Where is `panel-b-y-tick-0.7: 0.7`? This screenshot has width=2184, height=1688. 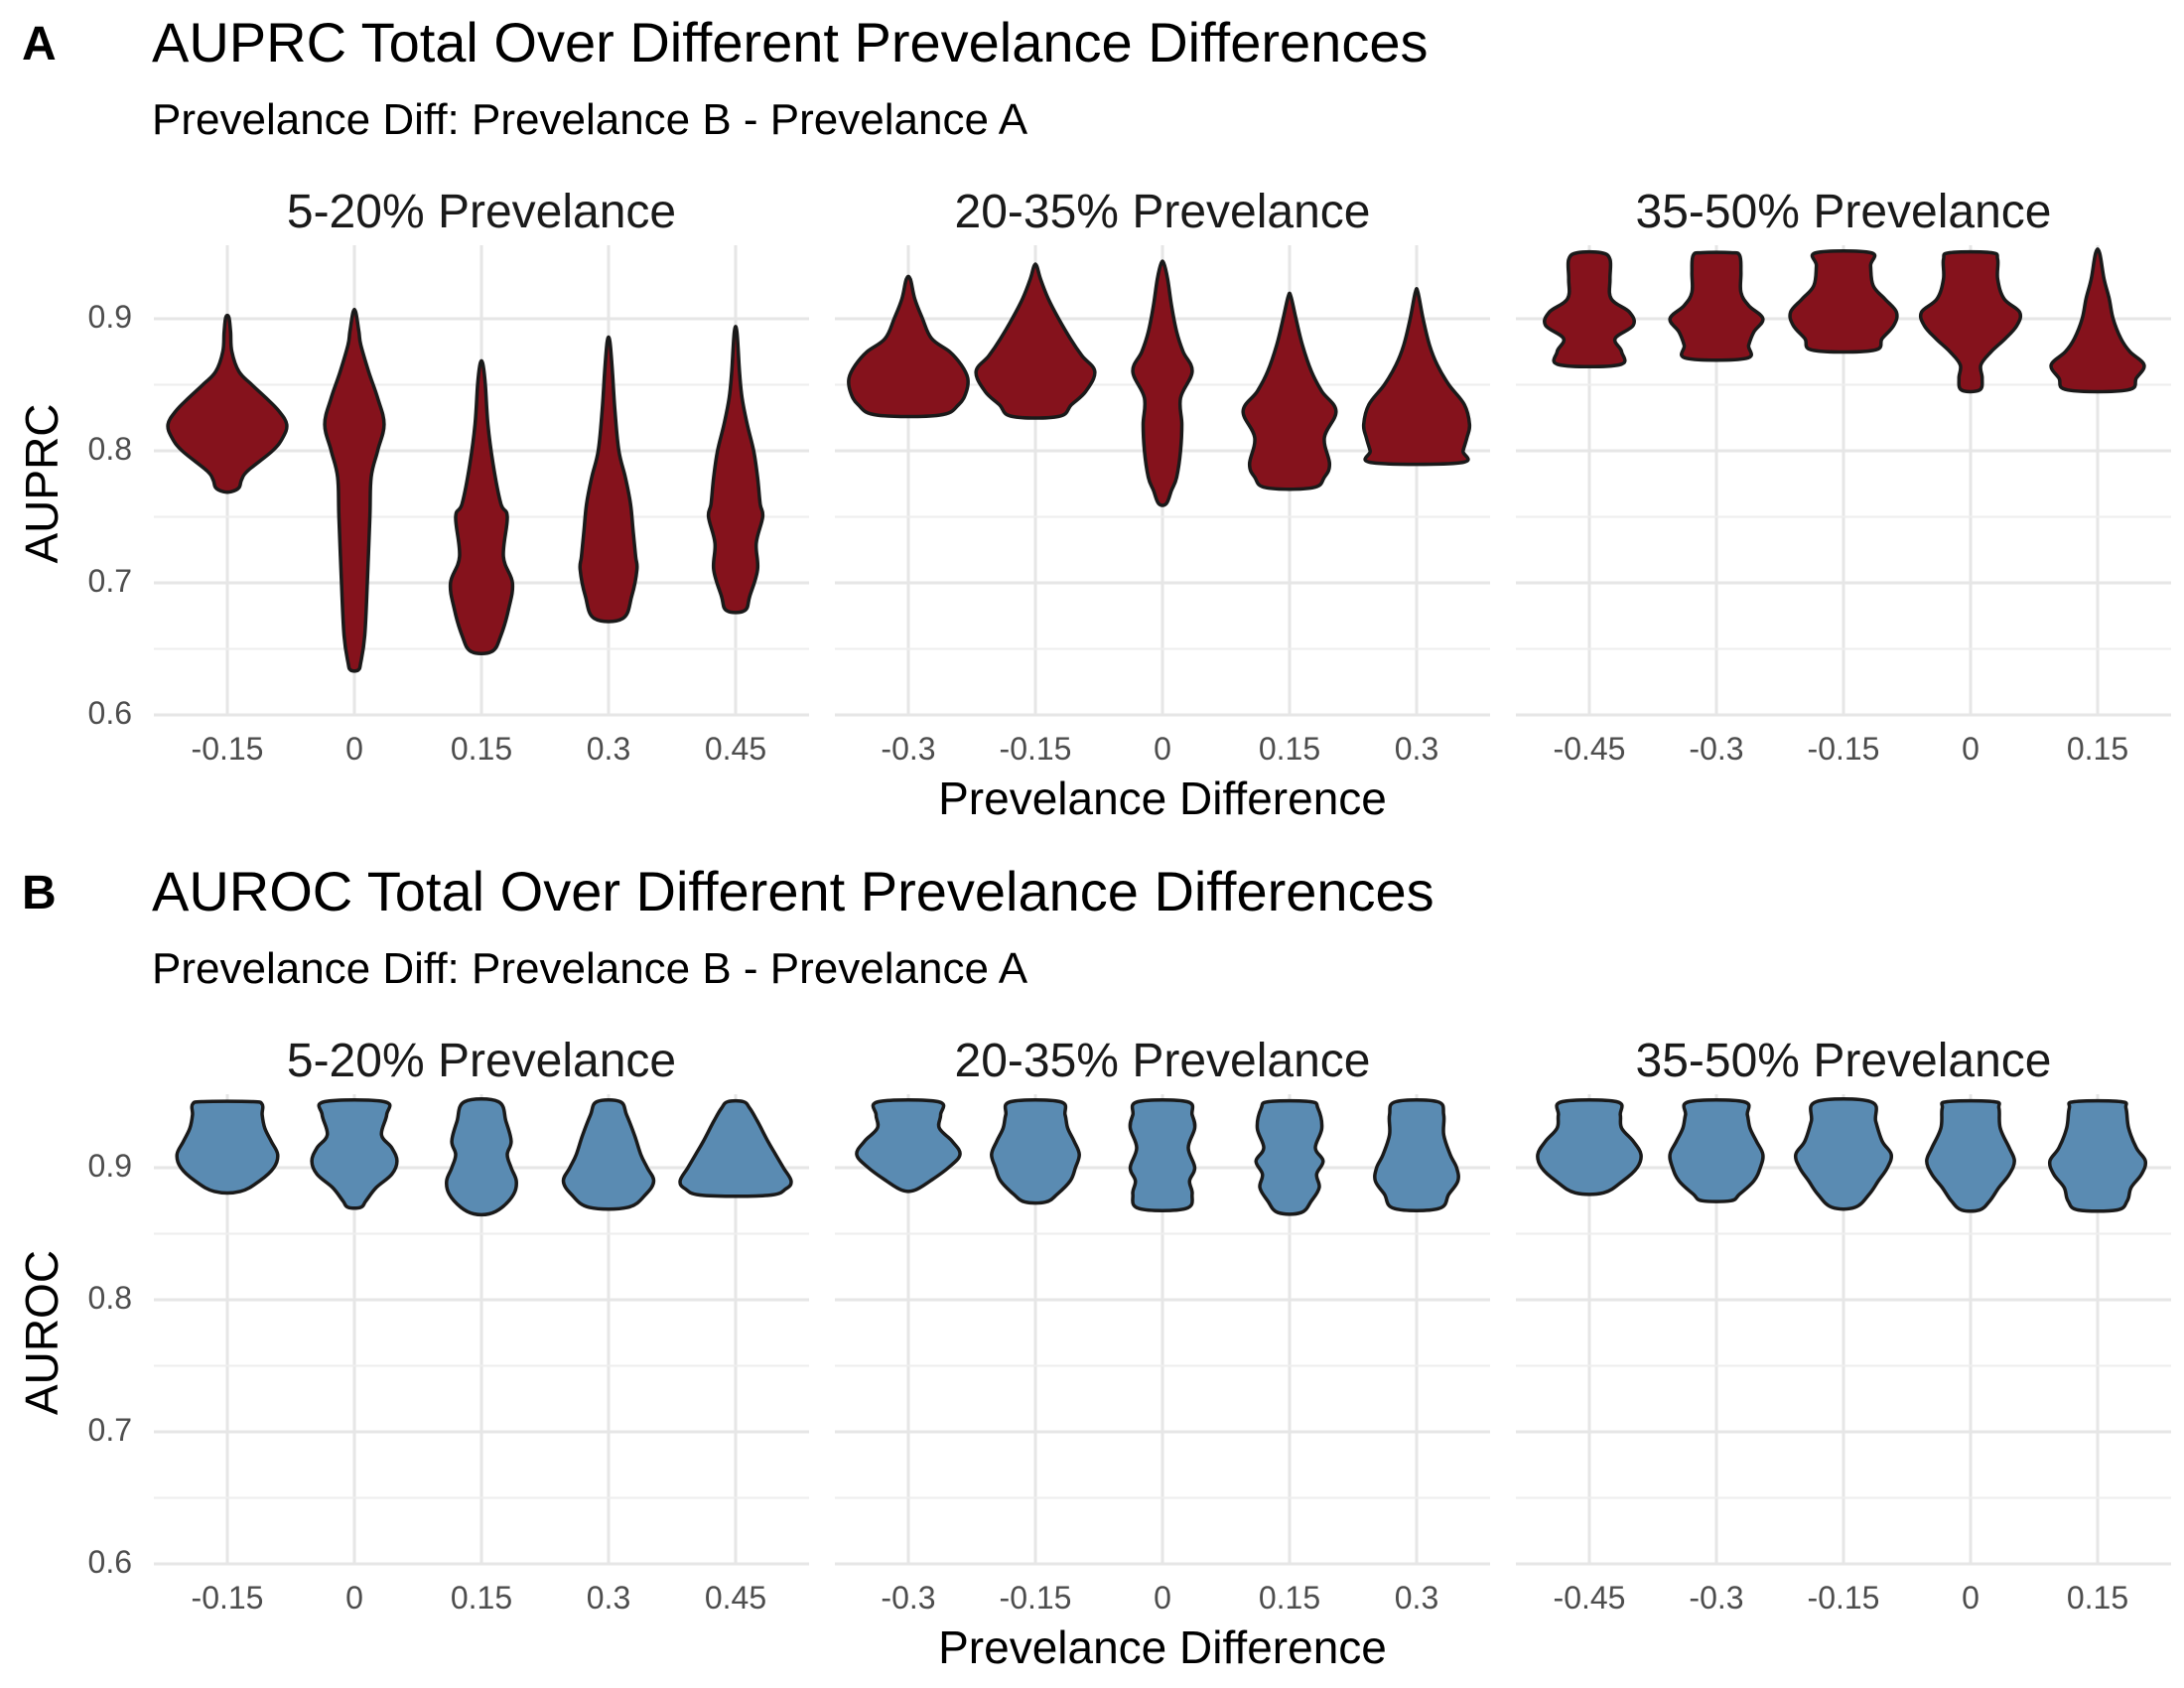 panel-b-y-tick-0.7: 0.7 is located at coordinates (110, 1430).